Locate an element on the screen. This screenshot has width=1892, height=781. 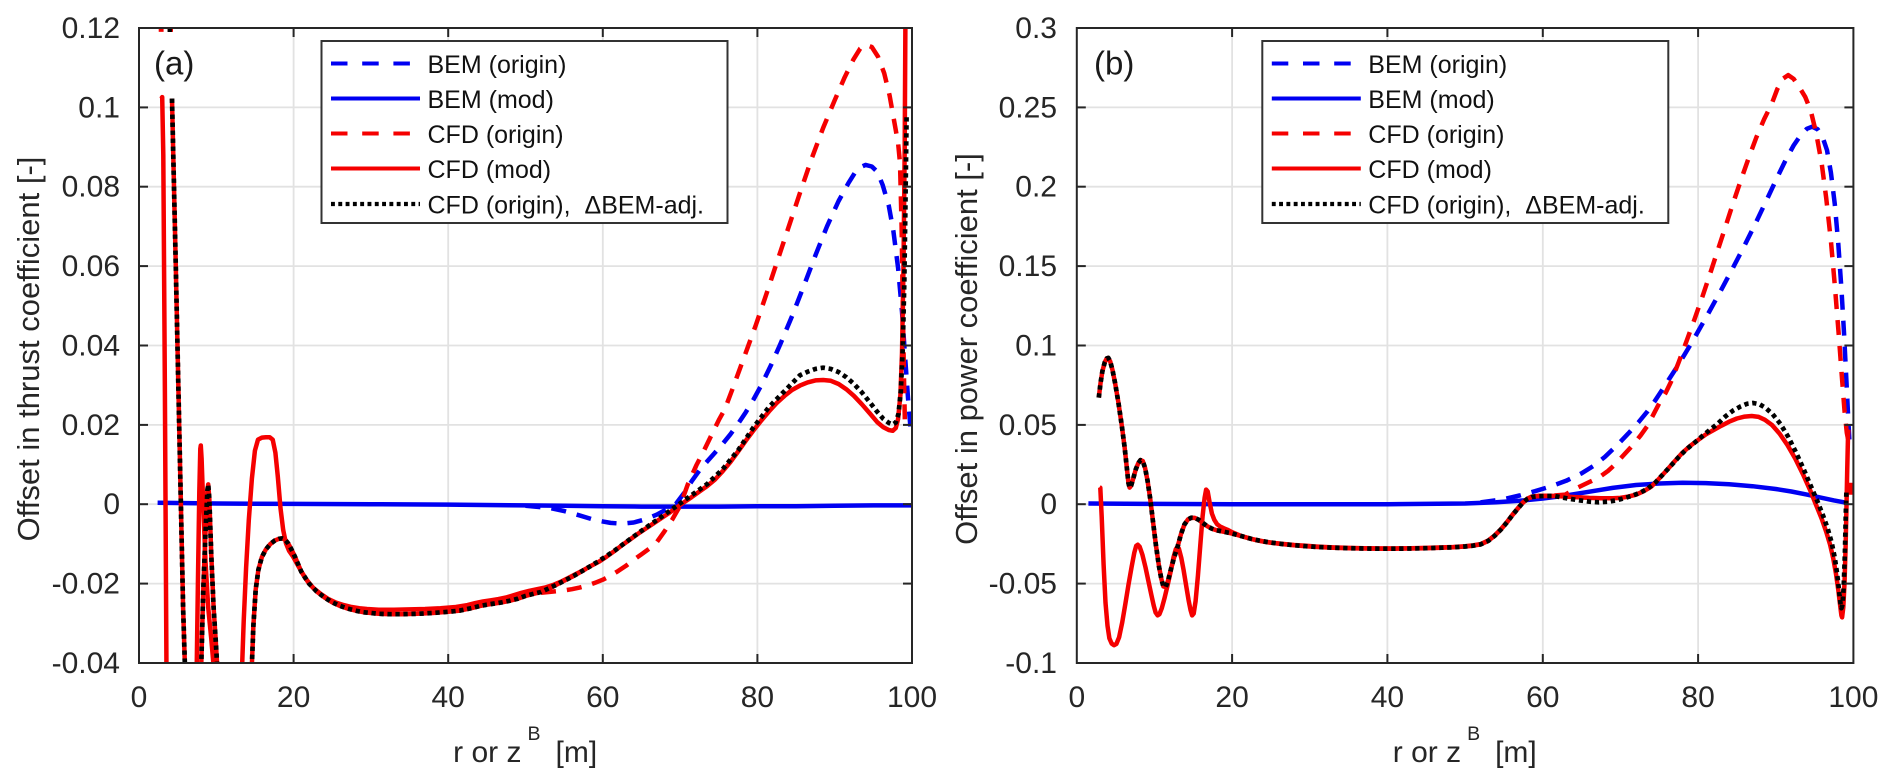
svg-text: 0.3 is located at coordinates (1036, 28).